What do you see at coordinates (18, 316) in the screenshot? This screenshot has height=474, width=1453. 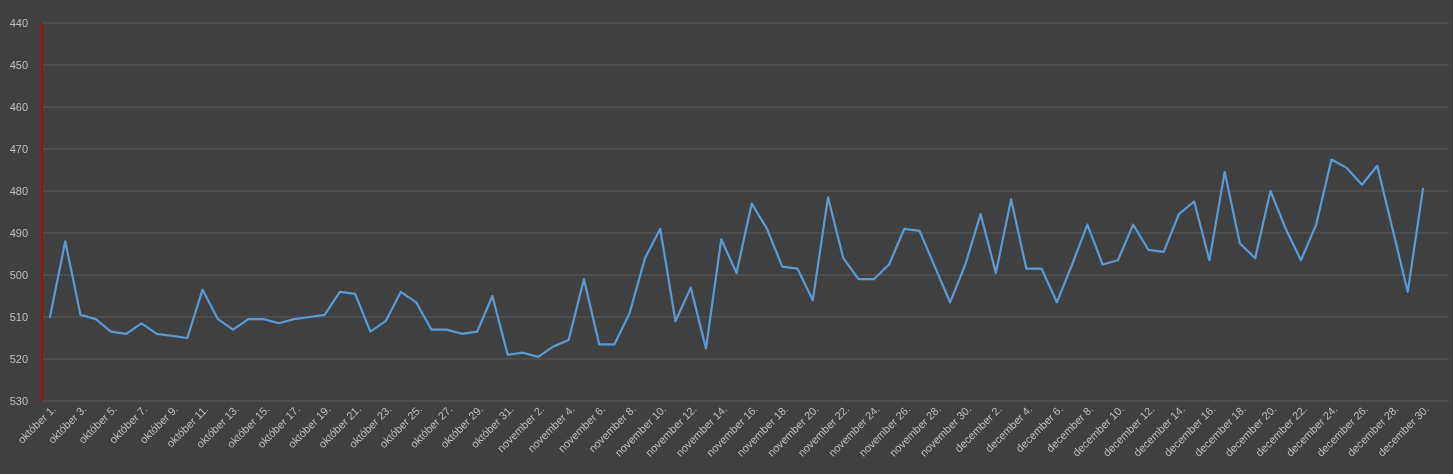 I see `y-tick-label: 510` at bounding box center [18, 316].